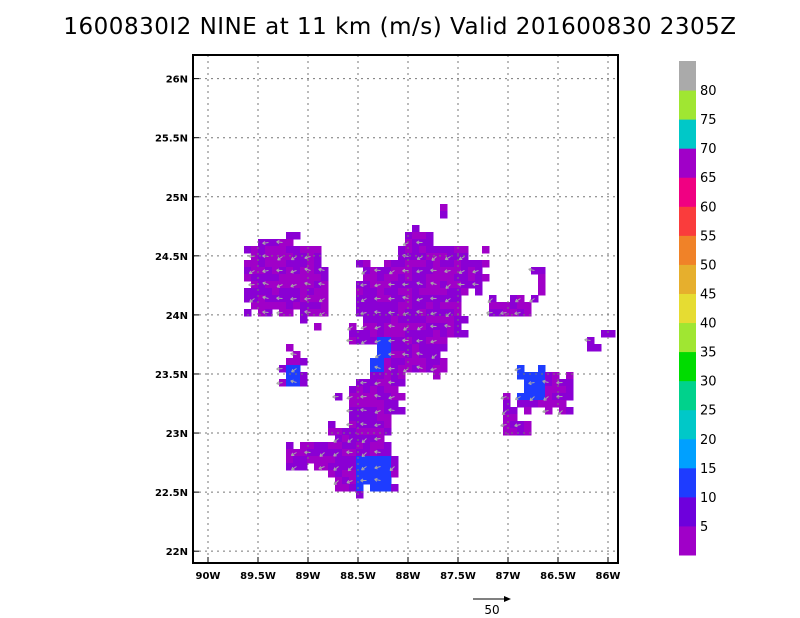  What do you see at coordinates (408, 569) in the screenshot?
I see `lon-axis: 90W 89.5W 89W 88.5W 88W 87.5W 87W 86.5W 86W` at bounding box center [408, 569].